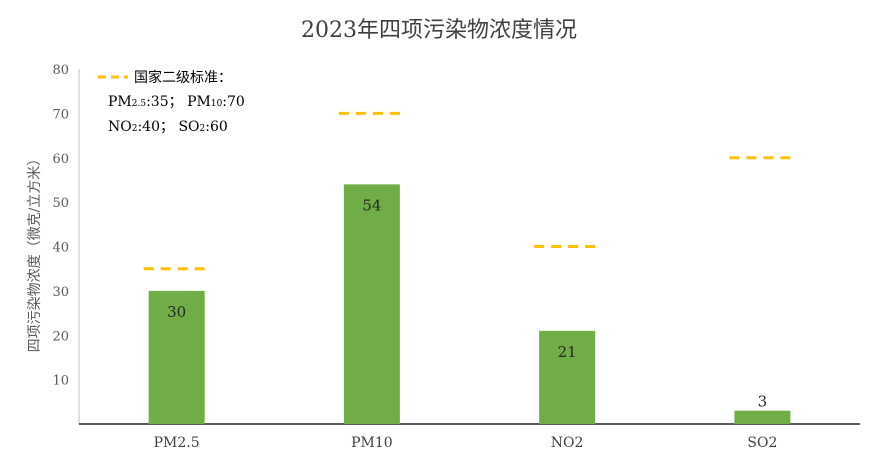  Describe the element at coordinates (763, 402) in the screenshot. I see `data-label: 3` at that location.